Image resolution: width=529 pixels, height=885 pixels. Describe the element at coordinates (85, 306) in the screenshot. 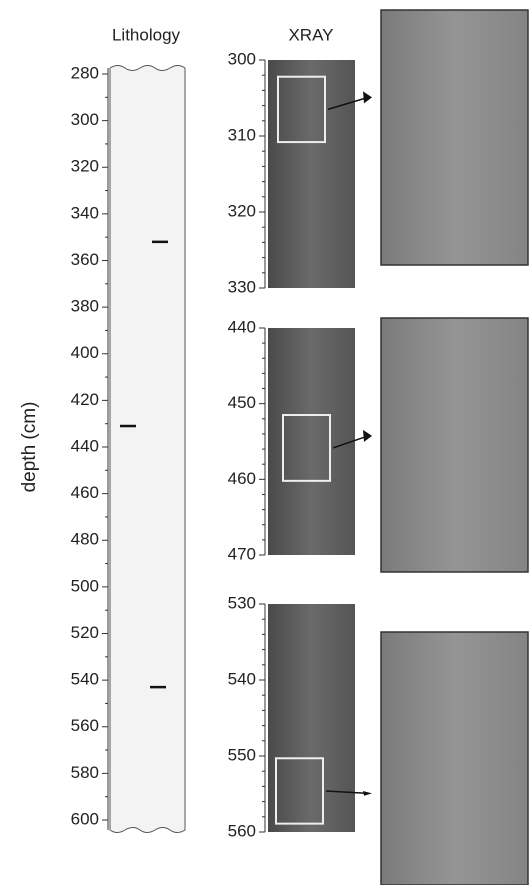

I see `y-tick-label: 380` at that location.